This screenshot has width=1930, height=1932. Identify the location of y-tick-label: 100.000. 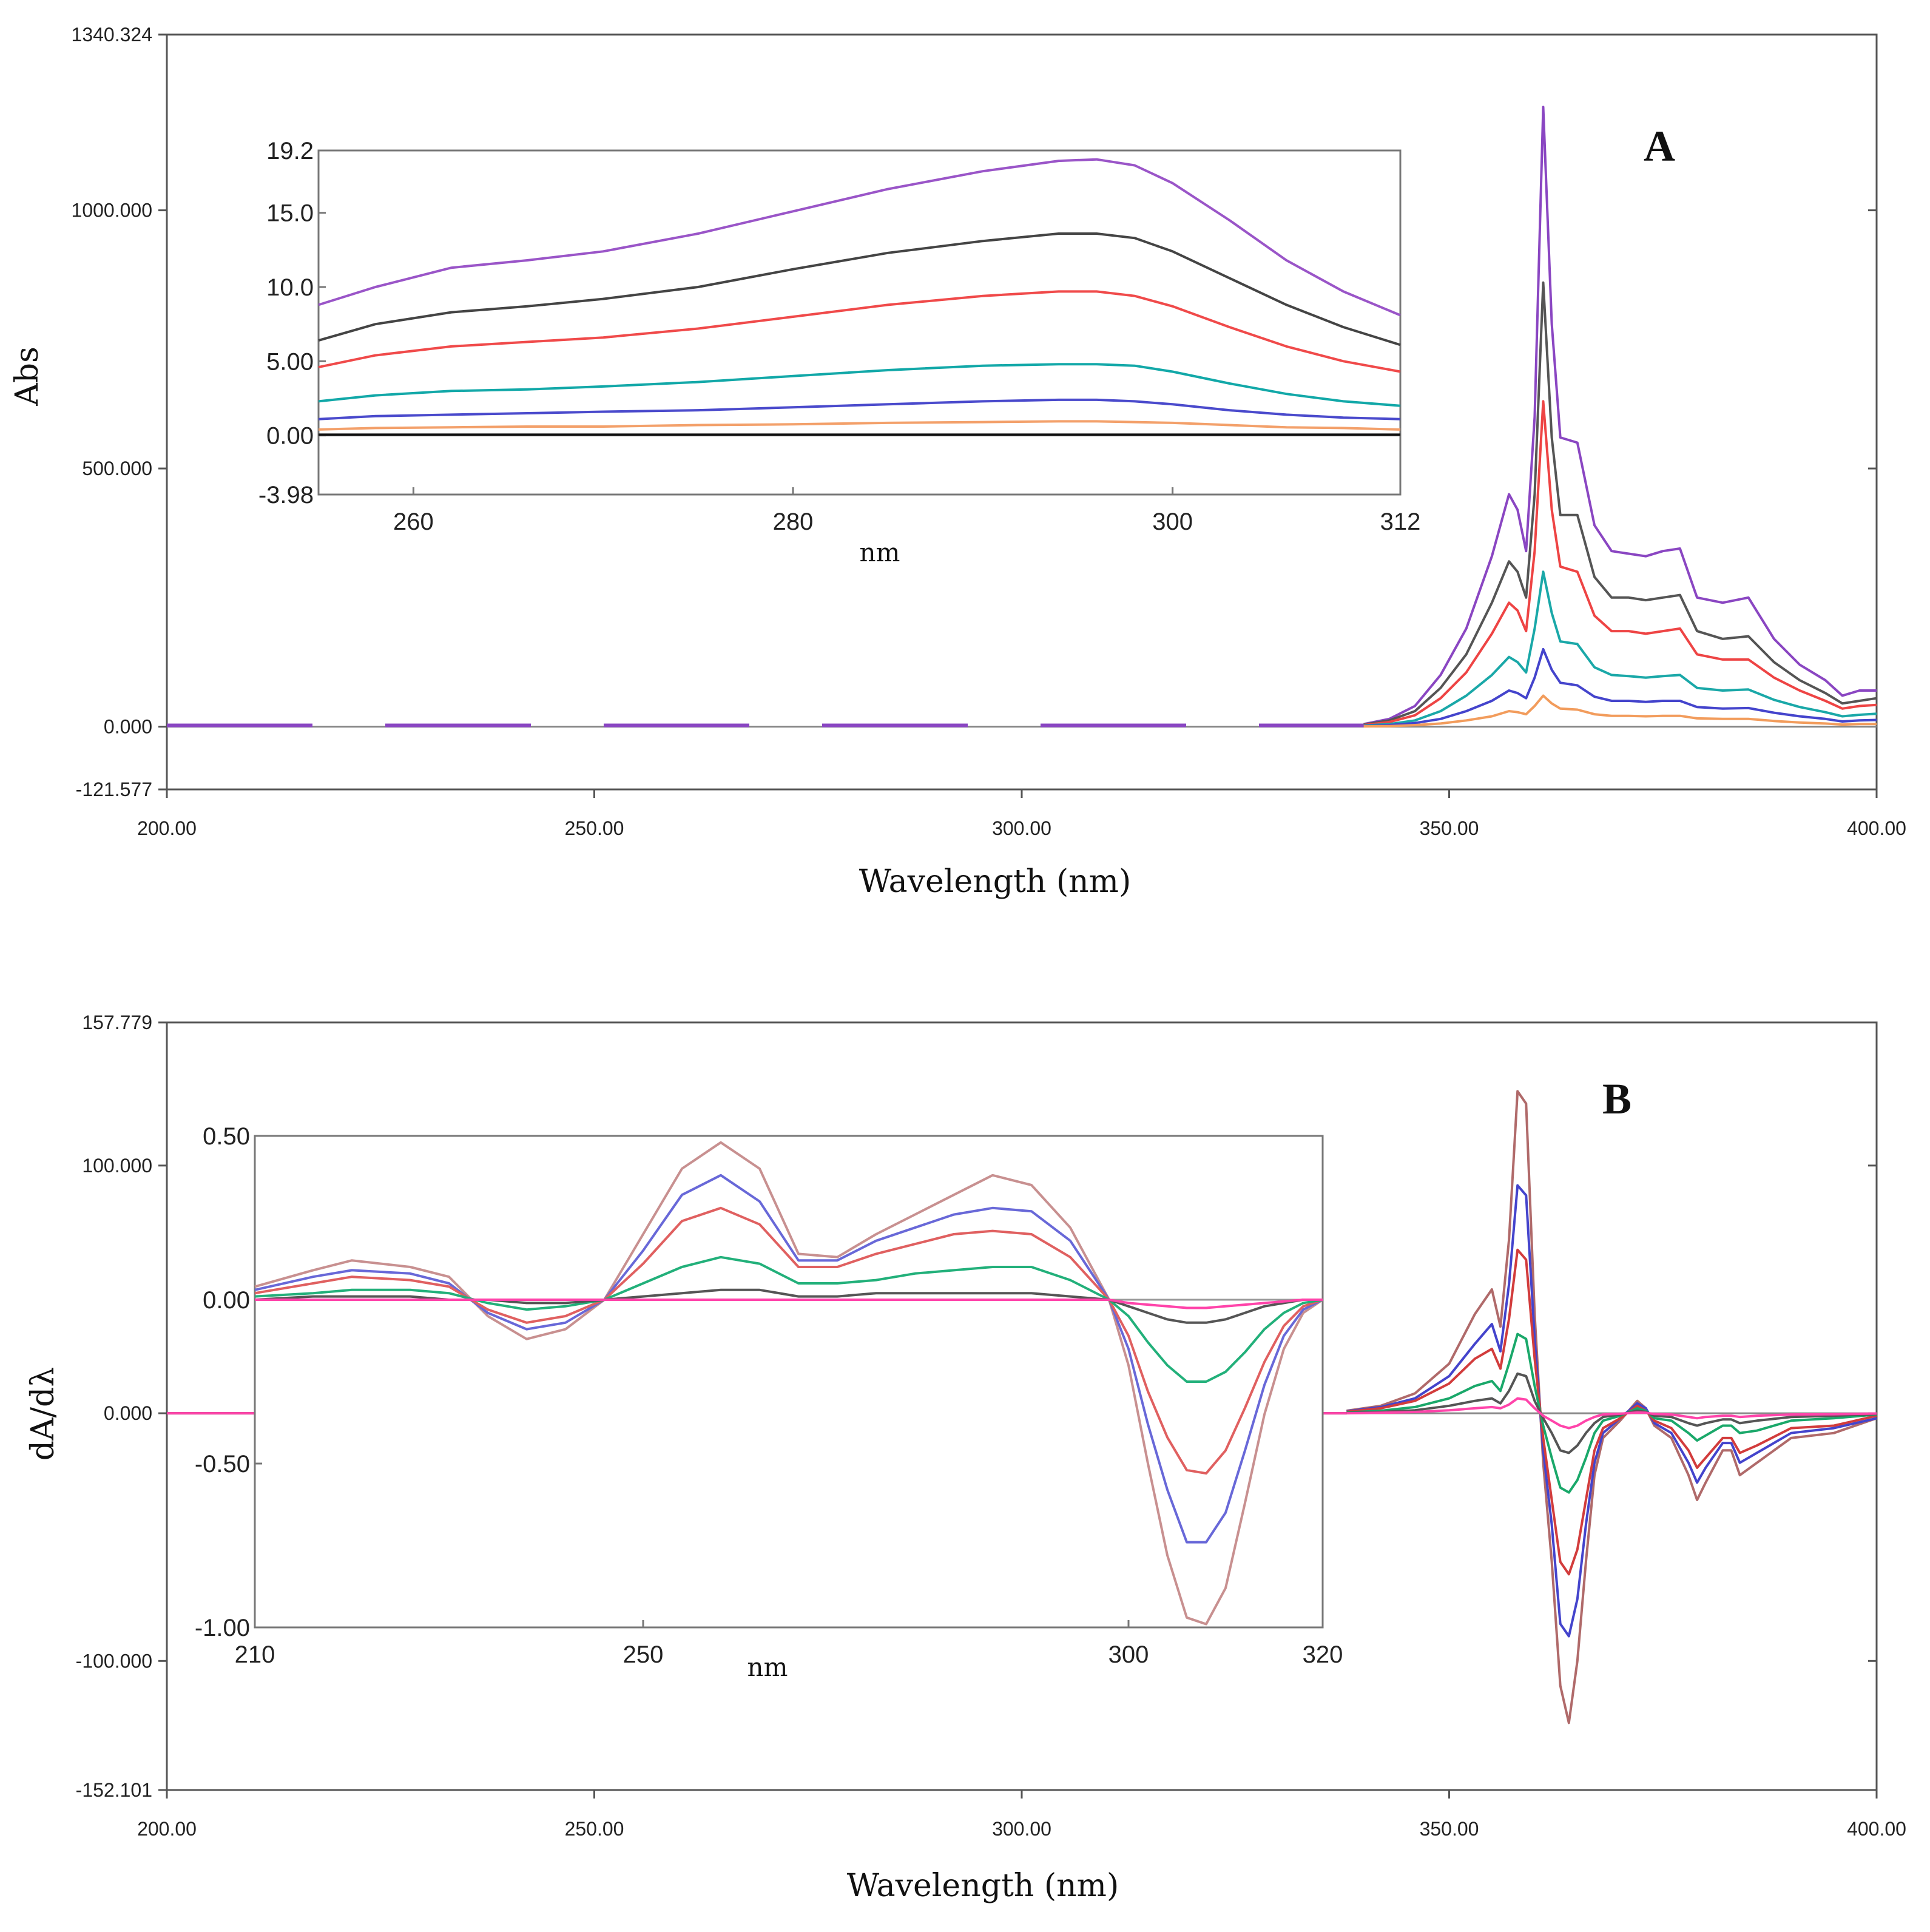
(117, 1166).